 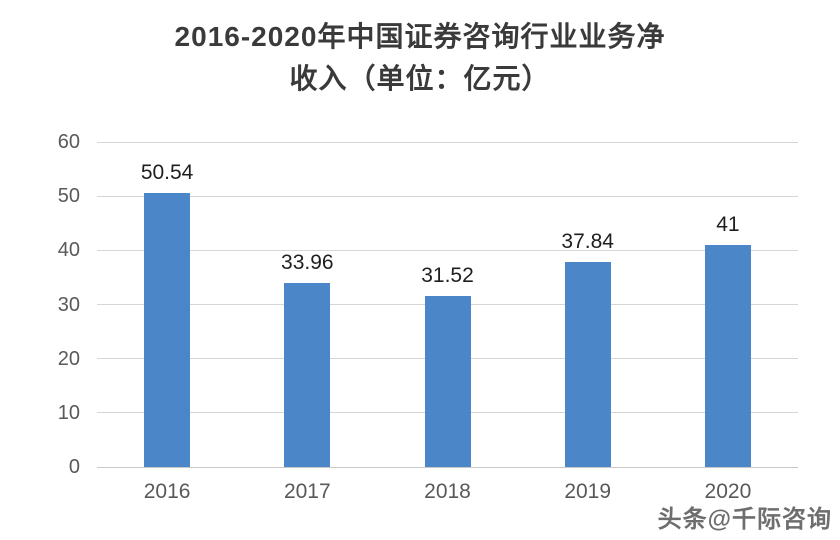 I want to click on x-axis-label-2016: 2016, so click(x=167, y=491).